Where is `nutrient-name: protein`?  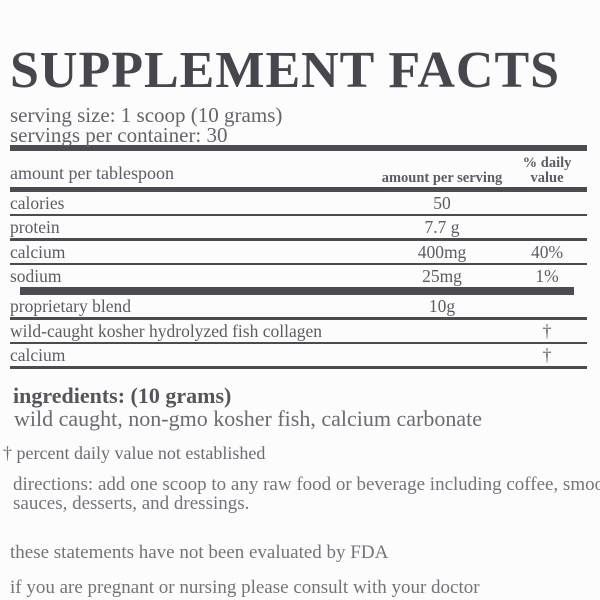
nutrient-name: protein is located at coordinates (35, 227).